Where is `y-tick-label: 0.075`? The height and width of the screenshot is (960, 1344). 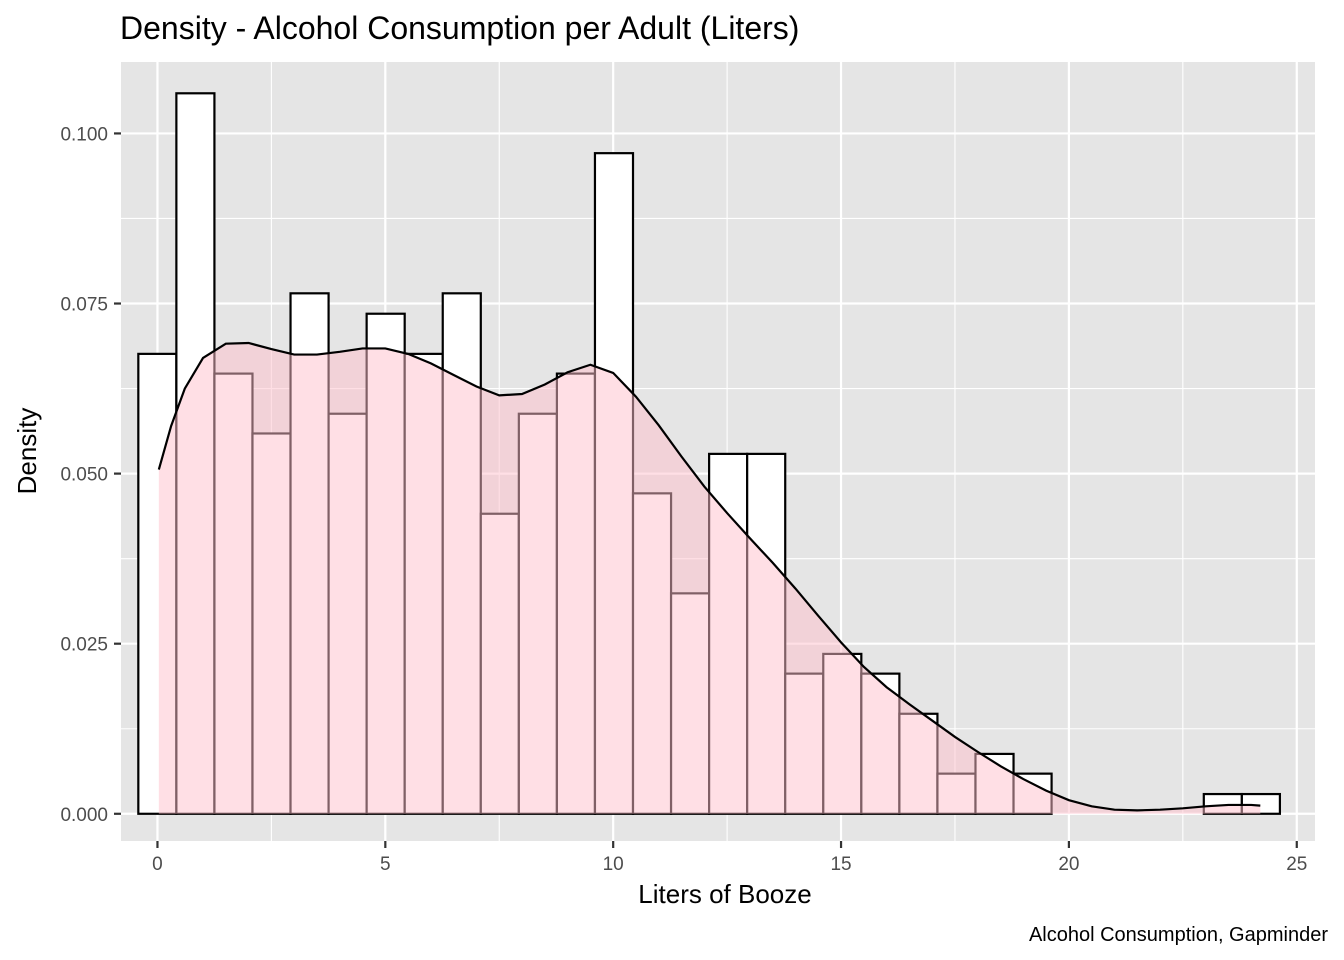
y-tick-label: 0.075 is located at coordinates (84, 305).